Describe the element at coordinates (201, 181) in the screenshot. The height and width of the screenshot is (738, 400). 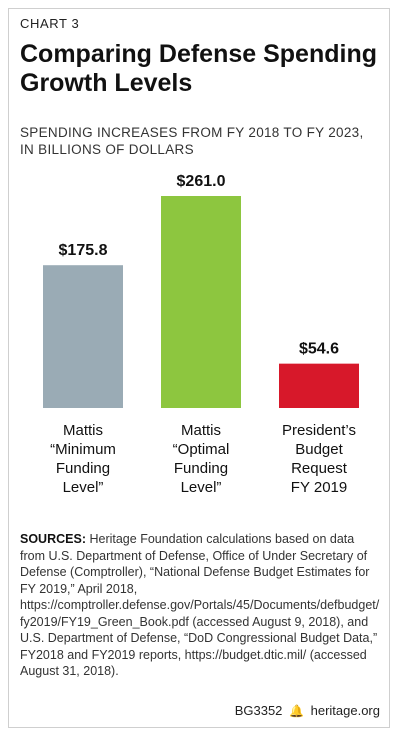
I see `bar-value-label-2: $261.0` at that location.